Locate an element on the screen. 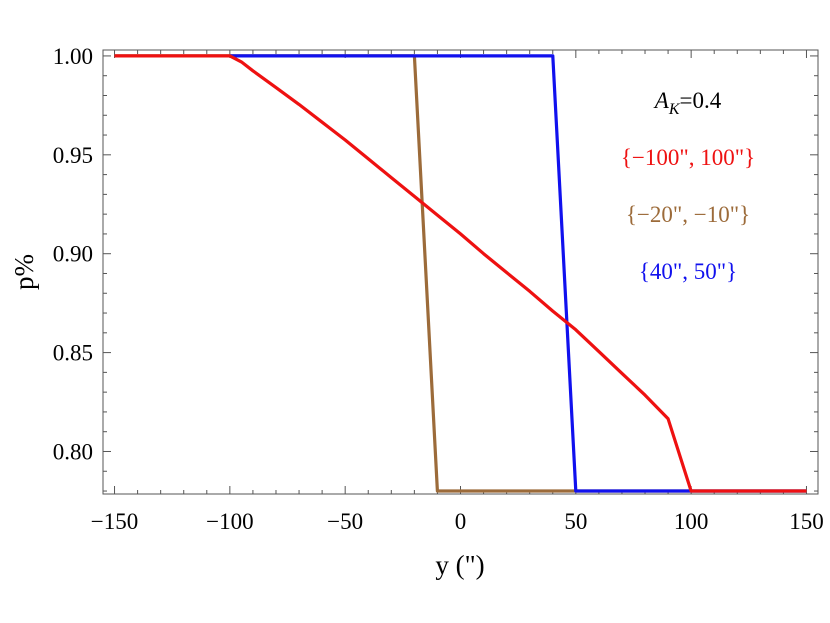  annotation-range-brown: {−20", −10"} is located at coordinates (688, 214).